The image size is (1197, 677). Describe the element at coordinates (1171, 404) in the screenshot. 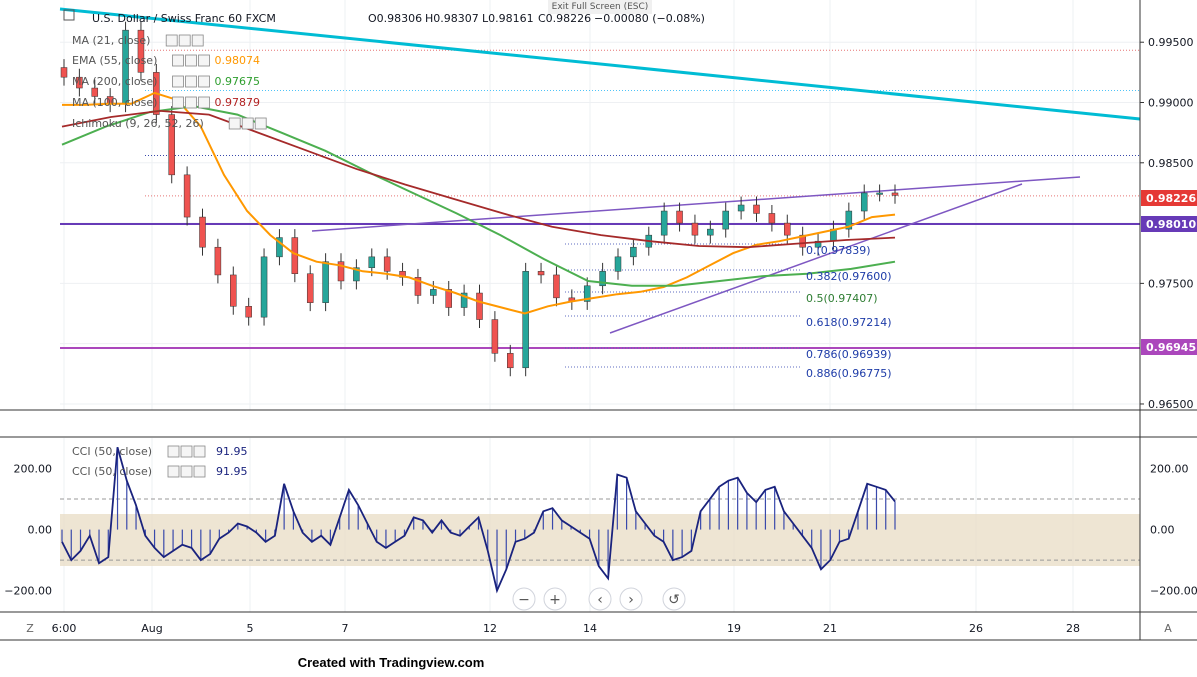

I see `price-tick-label: 0.96500` at that location.